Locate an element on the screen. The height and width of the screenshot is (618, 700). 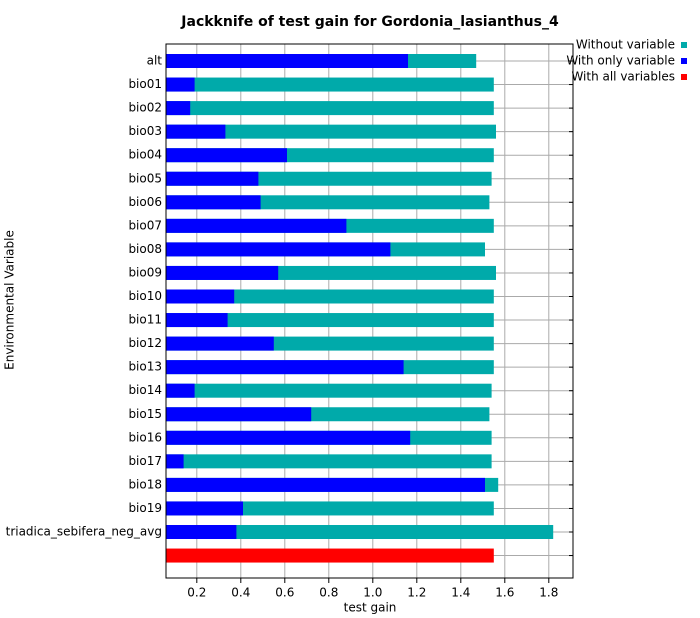
y-tick-label: bio19 is located at coordinates (145, 508).